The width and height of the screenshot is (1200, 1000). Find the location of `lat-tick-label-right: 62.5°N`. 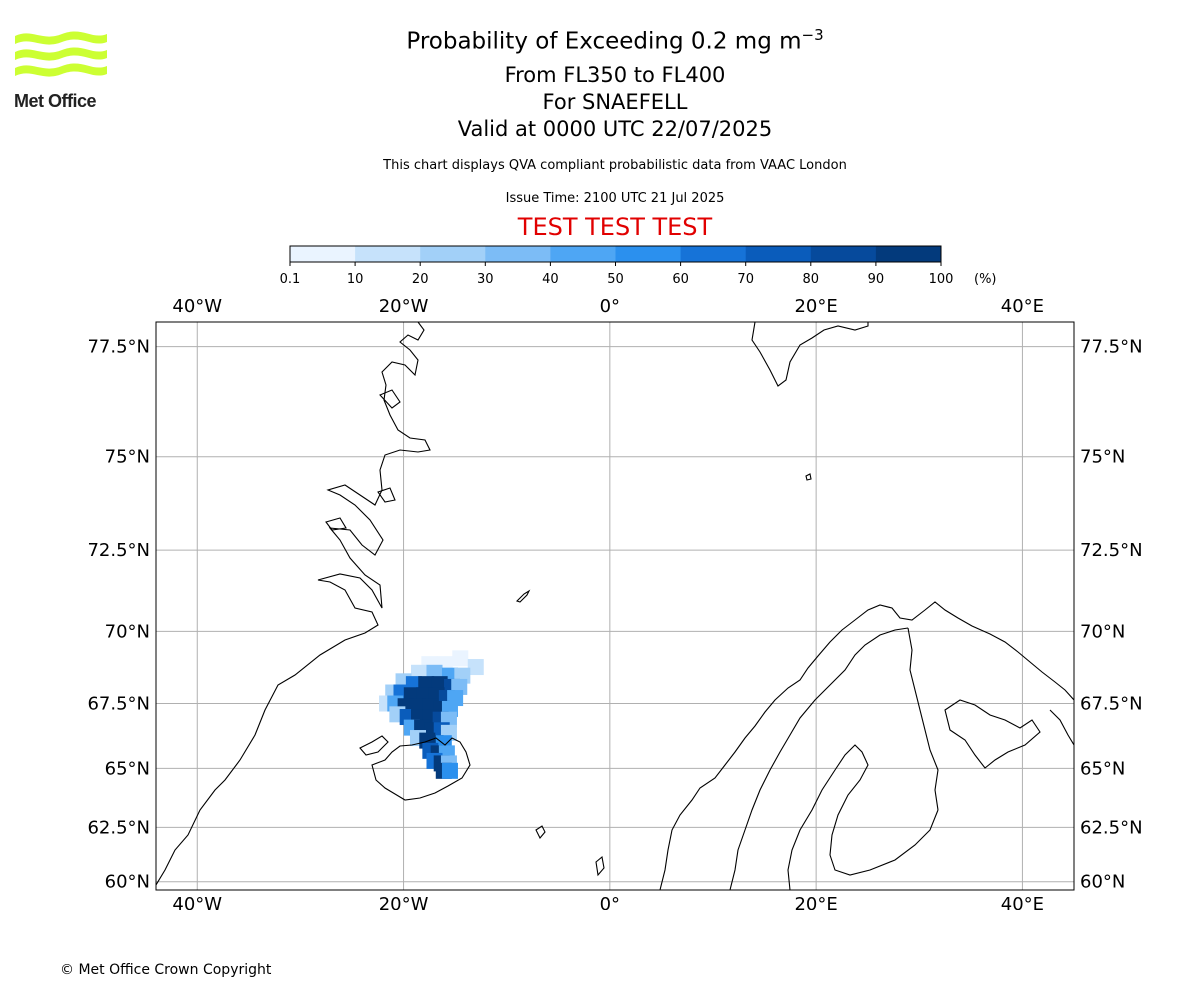

lat-tick-label-right: 62.5°N is located at coordinates (1111, 827).